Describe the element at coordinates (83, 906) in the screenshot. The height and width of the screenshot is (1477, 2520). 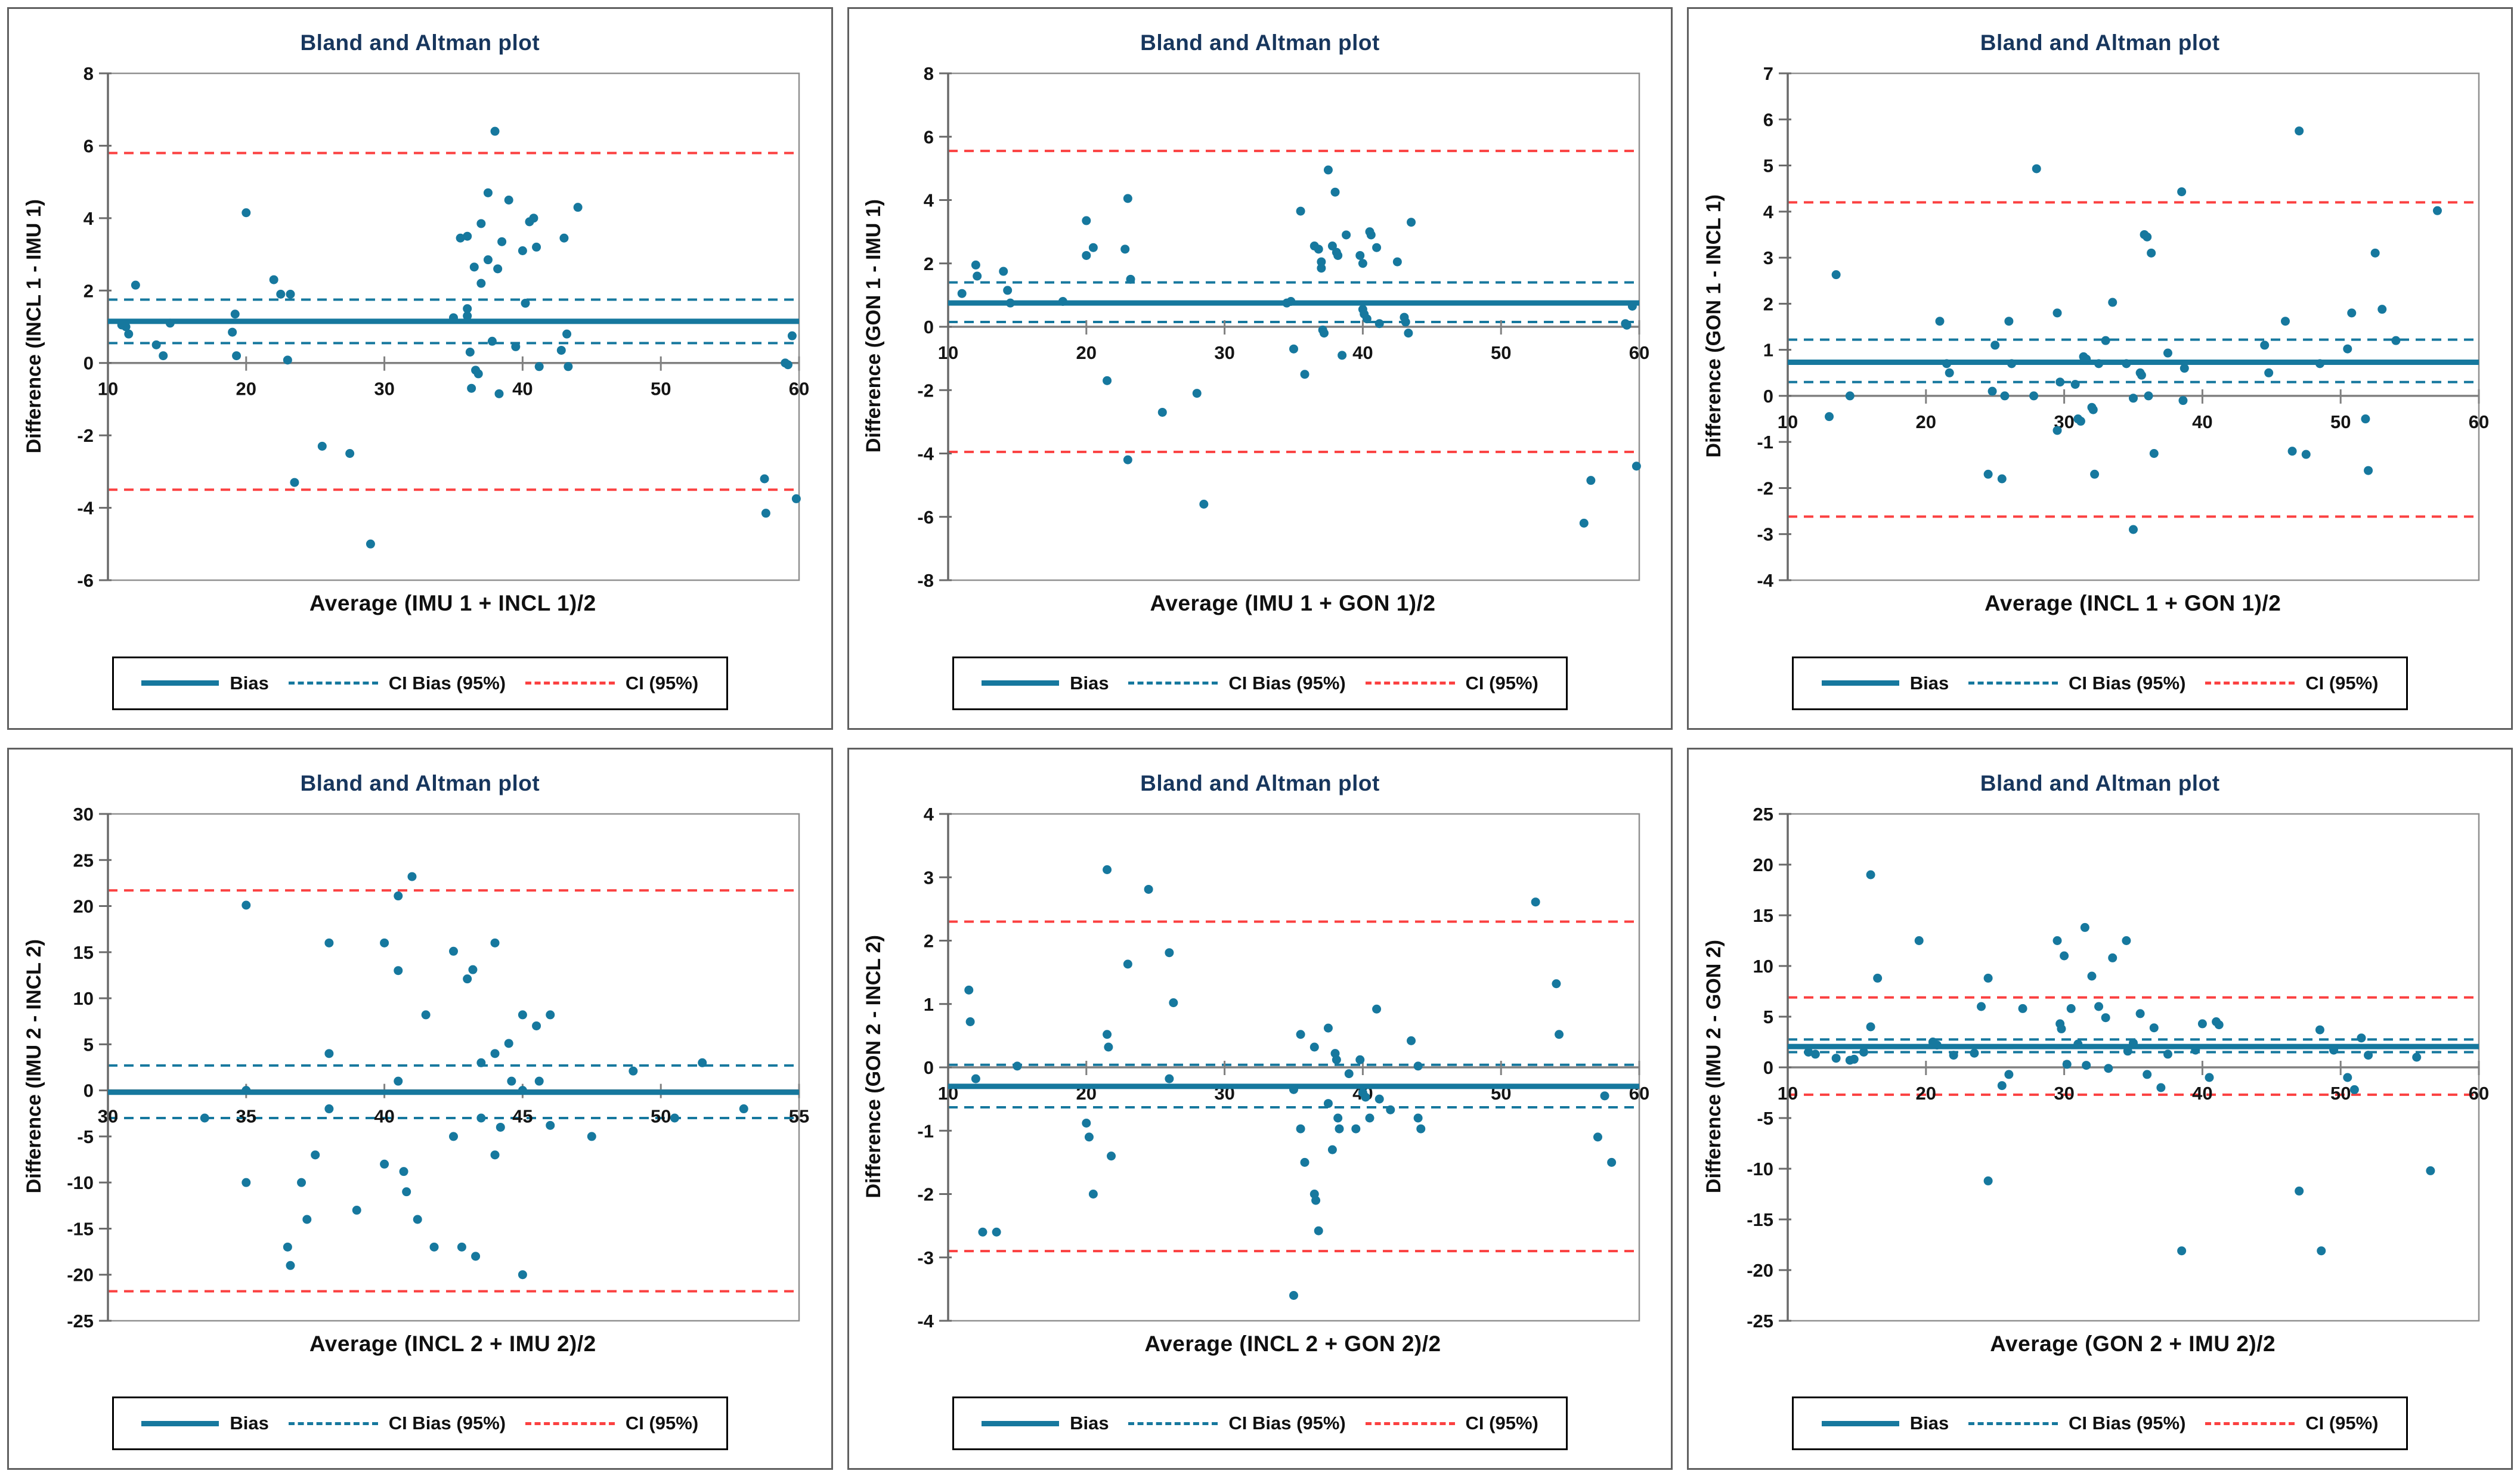
I see `y-tick-label: 20` at that location.